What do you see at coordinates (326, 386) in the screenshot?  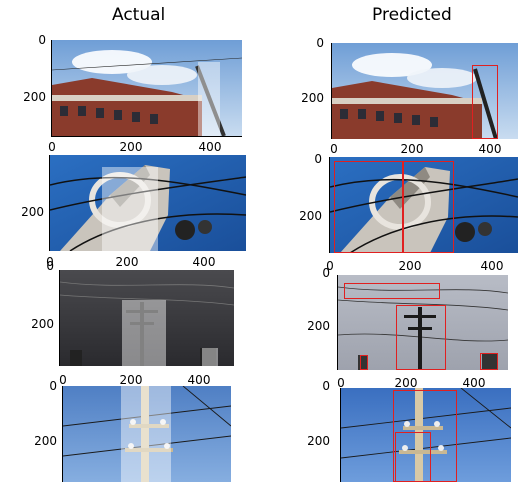 I see `row4-predicted-ytick: 0` at bounding box center [326, 386].